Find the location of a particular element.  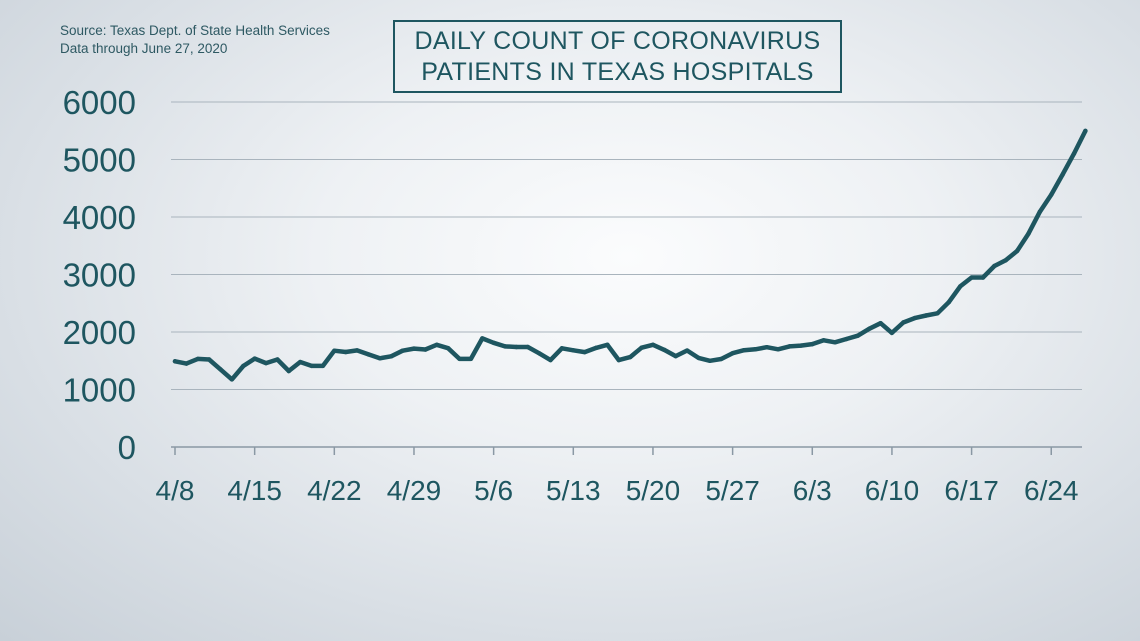

x-tick-label: 5/20 is located at coordinates (653, 490).